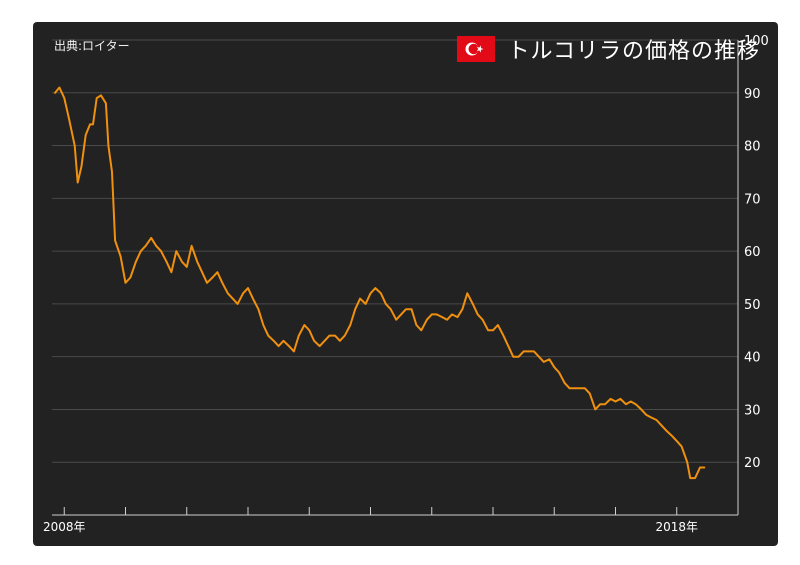 This screenshot has height=565, width=800. What do you see at coordinates (633, 51) in the screenshot?
I see `chart-title: トルコリラの価格の推移` at bounding box center [633, 51].